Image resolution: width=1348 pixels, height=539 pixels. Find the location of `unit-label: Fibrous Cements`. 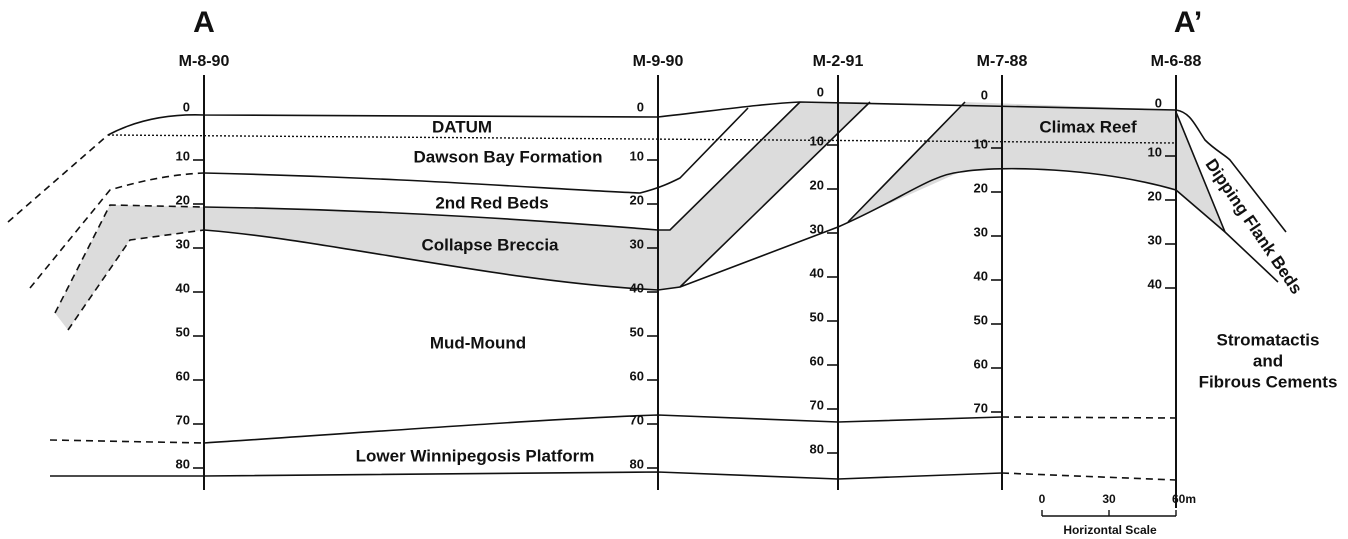

unit-label: Fibrous Cements is located at coordinates (1268, 381).